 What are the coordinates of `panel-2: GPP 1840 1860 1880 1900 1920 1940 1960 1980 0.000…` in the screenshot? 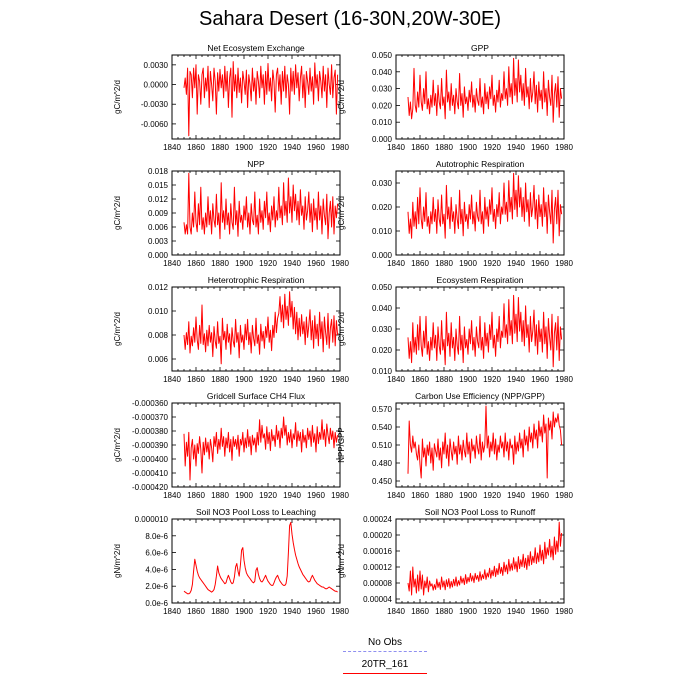 It's located at (455, 97).